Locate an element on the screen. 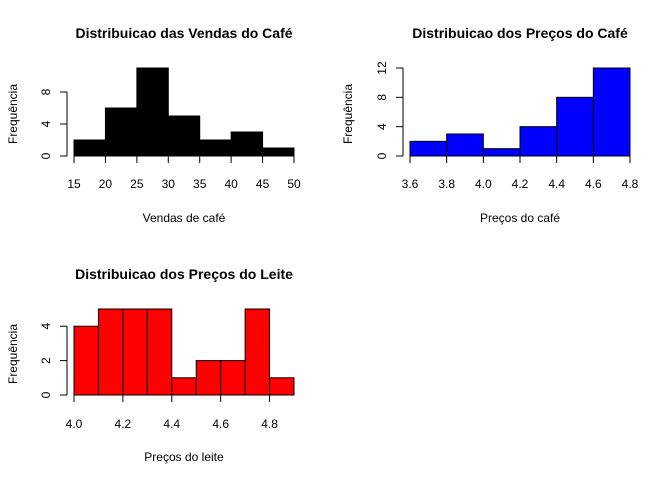 The width and height of the screenshot is (672, 480). x-tick-label: 35 is located at coordinates (200, 184).